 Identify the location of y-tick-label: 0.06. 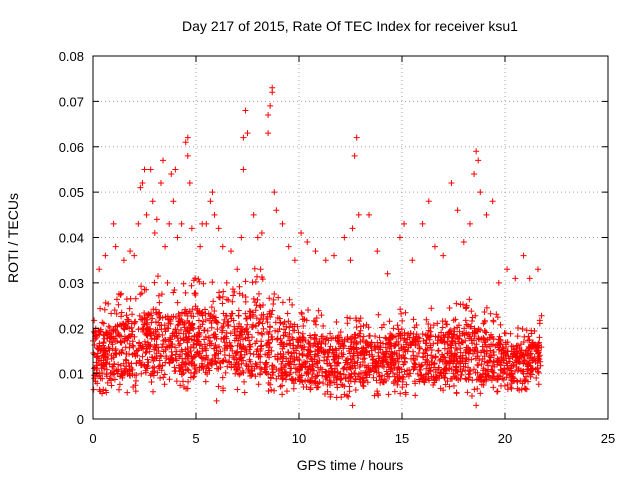
(71, 147).